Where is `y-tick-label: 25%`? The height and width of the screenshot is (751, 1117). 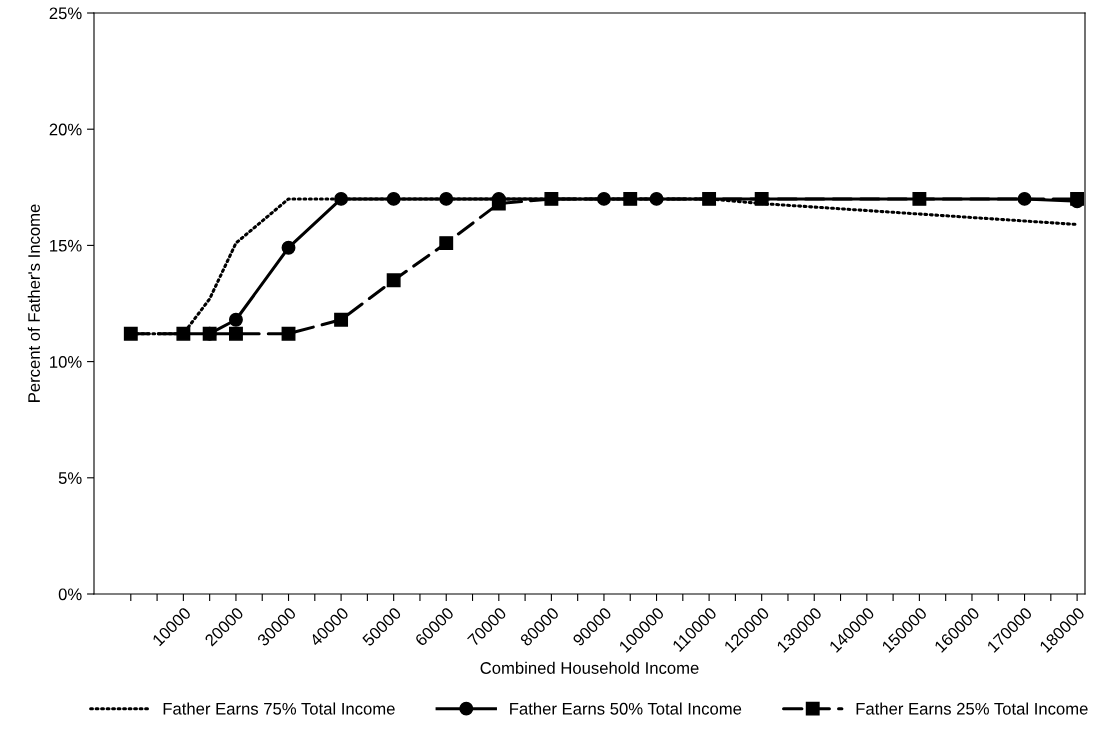 y-tick-label: 25% is located at coordinates (65, 13).